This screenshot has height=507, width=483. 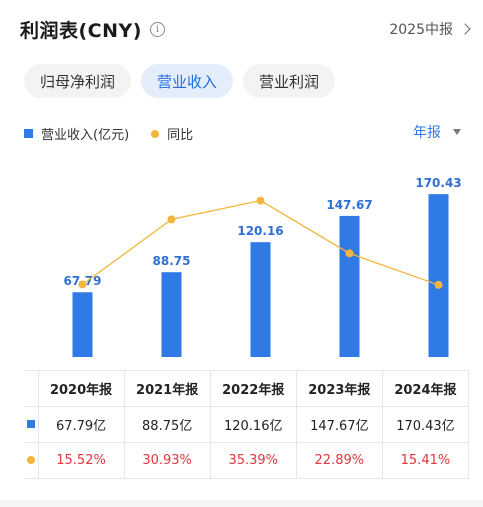 What do you see at coordinates (421, 30) in the screenshot?
I see `period-label: 2025中报` at bounding box center [421, 30].